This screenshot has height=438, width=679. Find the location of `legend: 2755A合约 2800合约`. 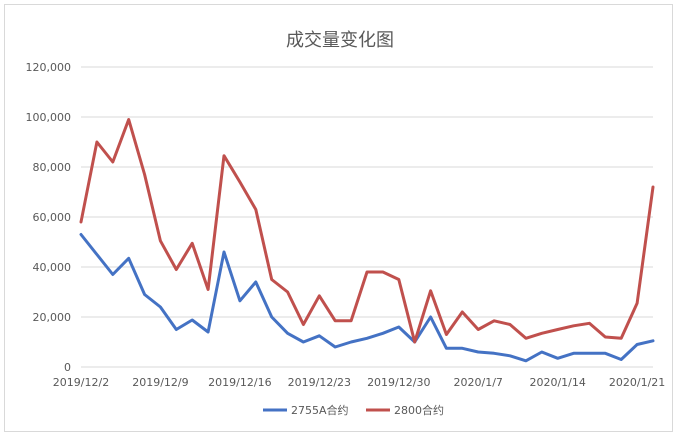

legend: 2755A合约 2800合约 is located at coordinates (353, 410).